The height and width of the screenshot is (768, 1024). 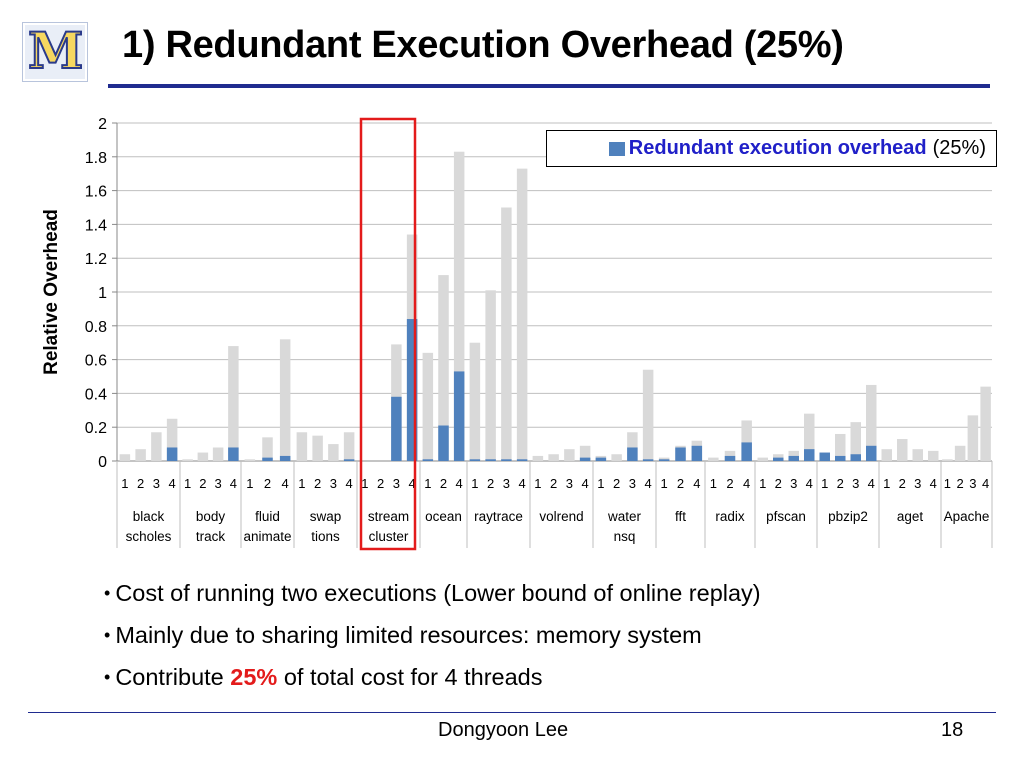 I want to click on highlight-percentage: 25%, so click(x=254, y=677).